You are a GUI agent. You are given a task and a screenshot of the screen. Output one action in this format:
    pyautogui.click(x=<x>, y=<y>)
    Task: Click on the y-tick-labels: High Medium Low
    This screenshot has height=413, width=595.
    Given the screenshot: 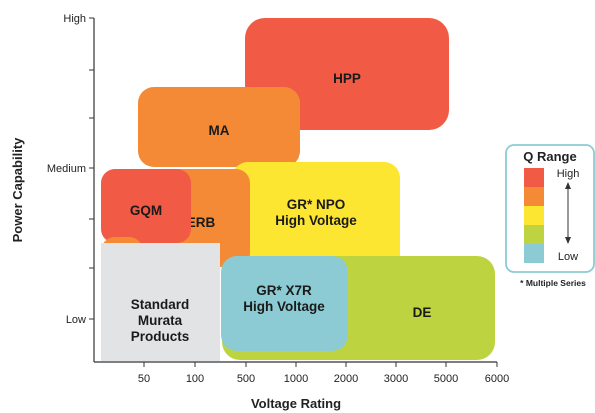 What is the action you would take?
    pyautogui.click(x=66, y=169)
    